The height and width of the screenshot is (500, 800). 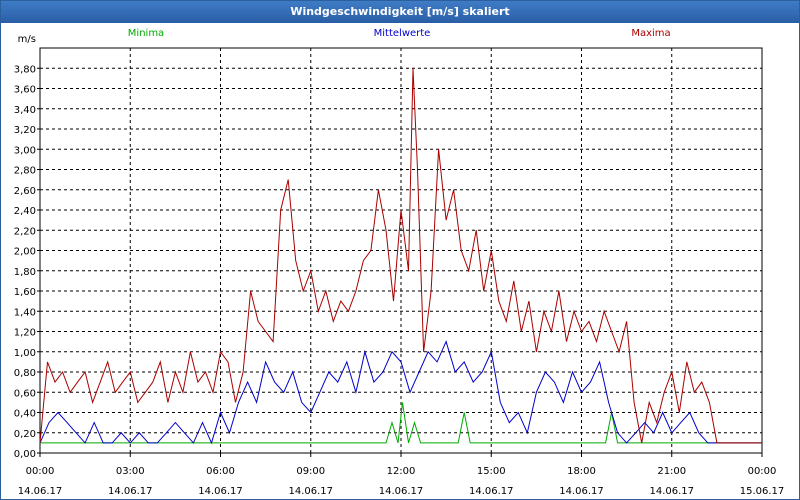 I want to click on y-tick-label: 2,80, so click(x=25, y=171).